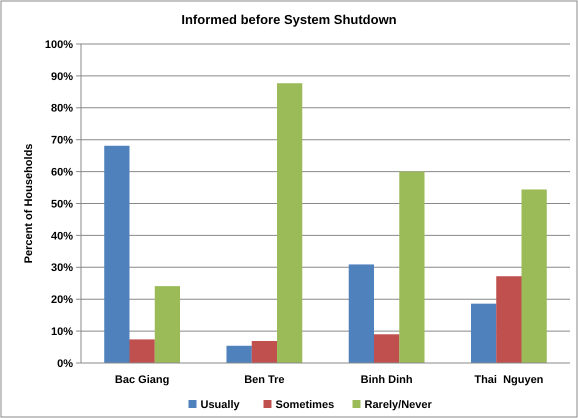  Describe the element at coordinates (142, 380) in the screenshot. I see `x-tick-label: Bac Giang` at that location.